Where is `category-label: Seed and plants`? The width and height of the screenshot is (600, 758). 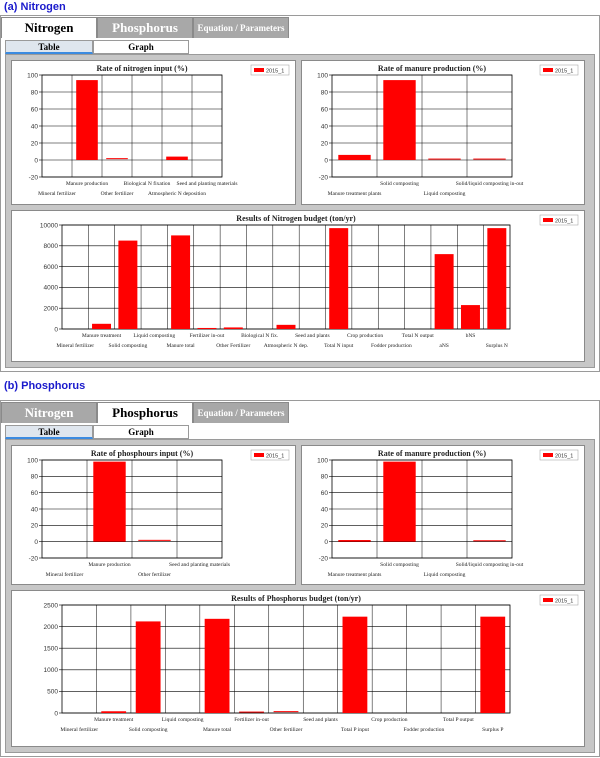
category-label: Seed and plants is located at coordinates (312, 336).